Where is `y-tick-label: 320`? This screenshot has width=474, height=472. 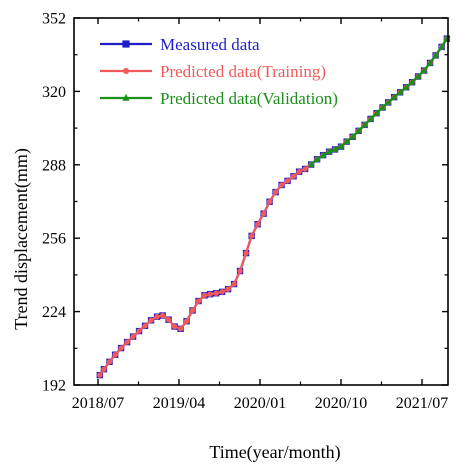 y-tick-label: 320 is located at coordinates (54, 92).